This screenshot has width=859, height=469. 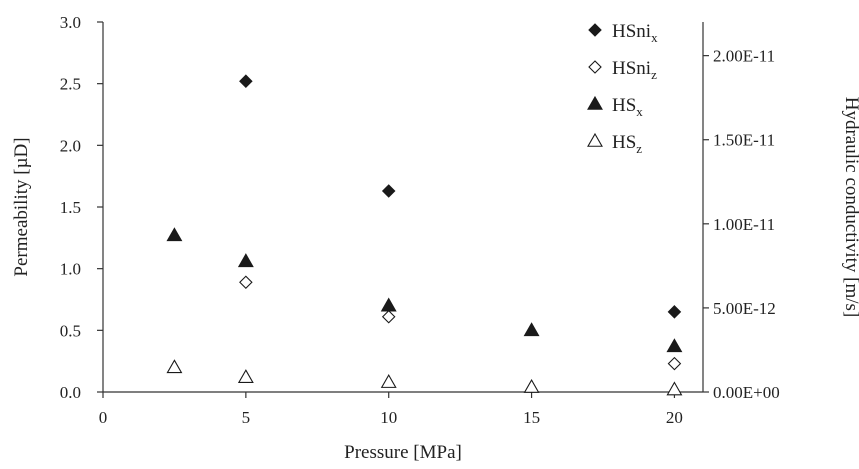 I want to click on legend-marker-hsni-z, so click(x=595, y=67).